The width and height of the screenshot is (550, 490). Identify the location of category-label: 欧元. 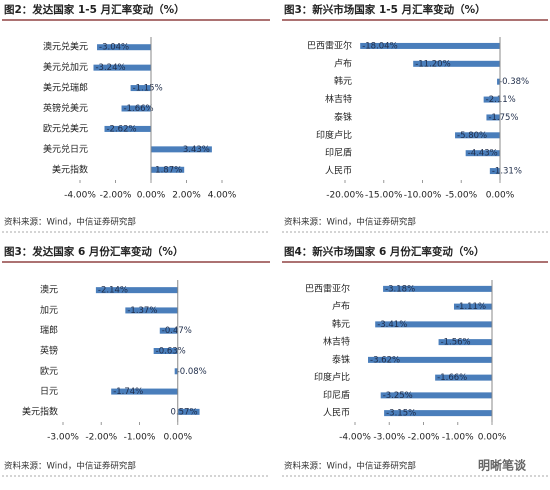
(49, 371).